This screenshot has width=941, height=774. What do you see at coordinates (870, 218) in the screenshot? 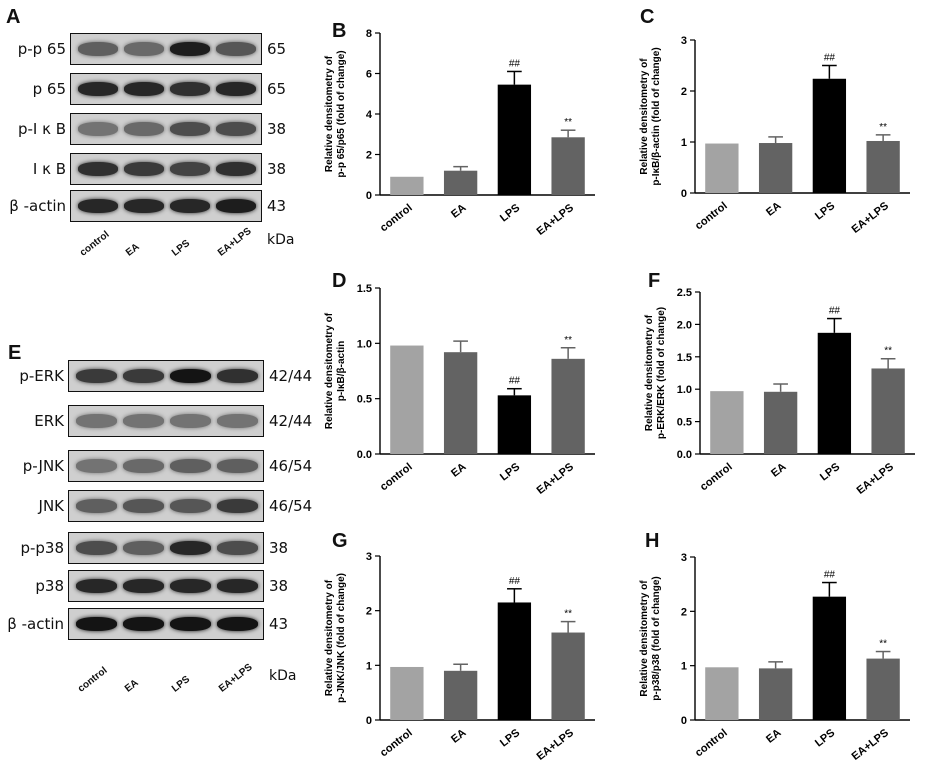
I see `x-tick-label: EA+LPS` at bounding box center [870, 218].